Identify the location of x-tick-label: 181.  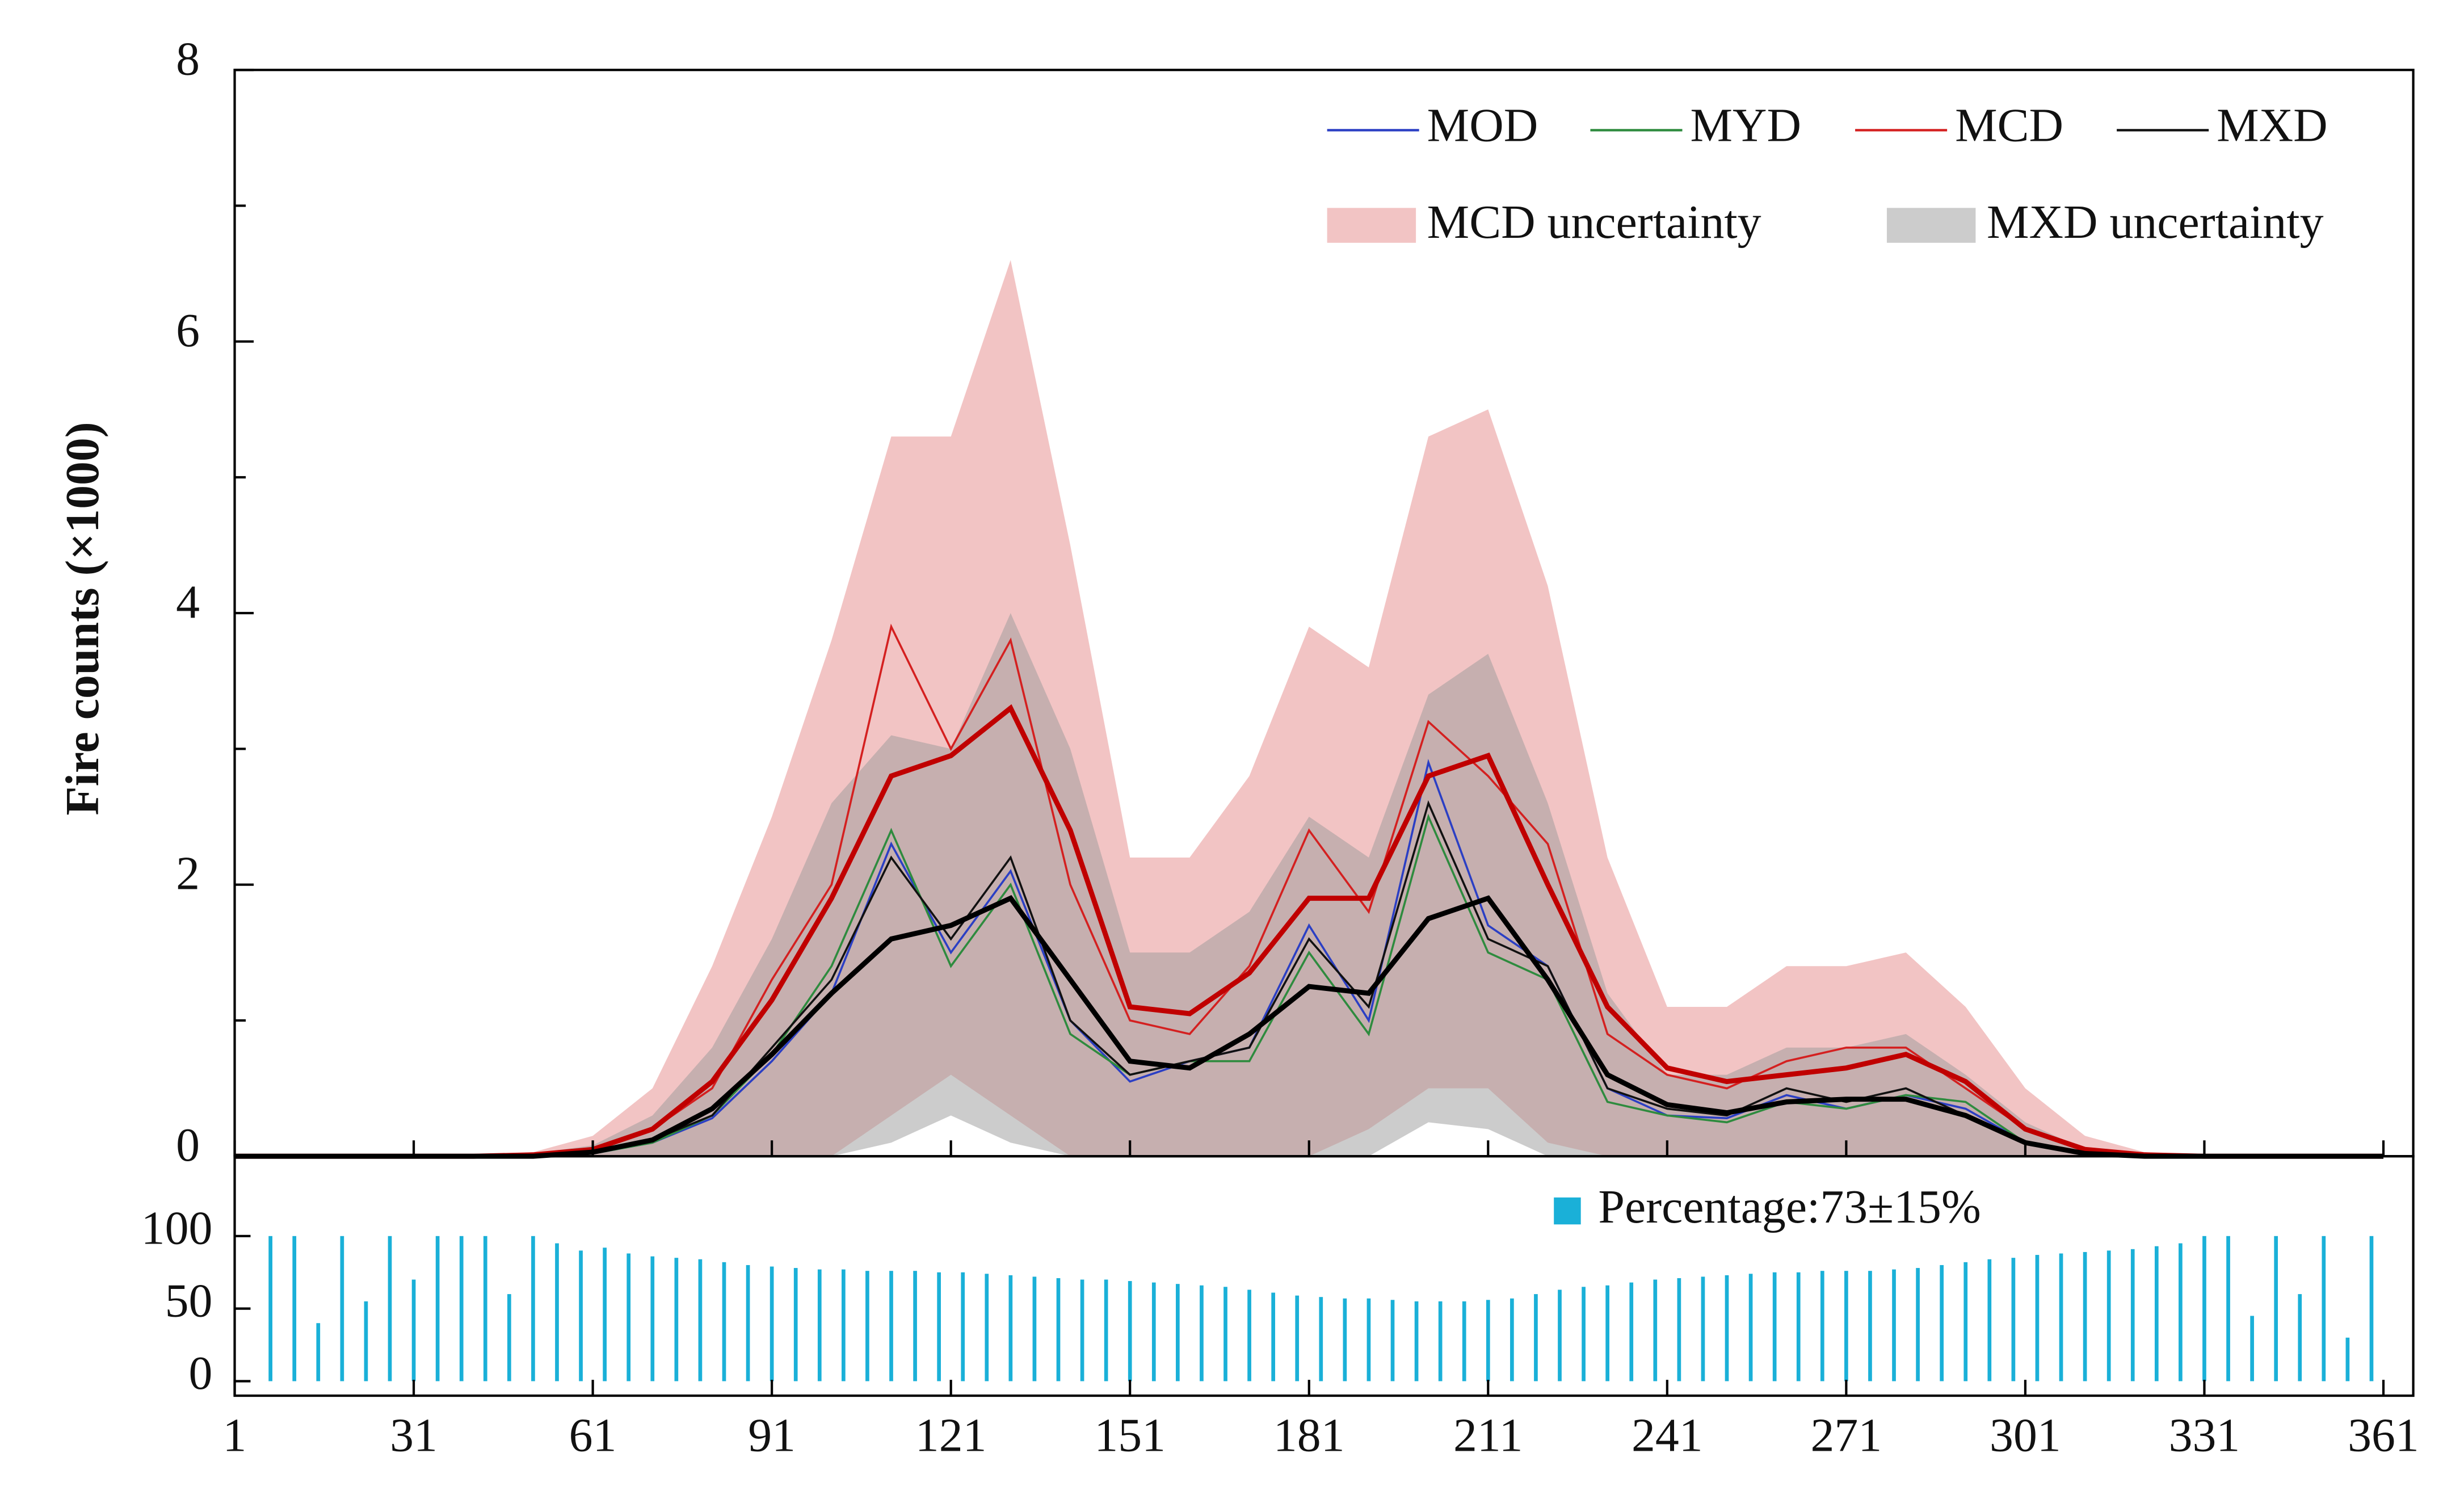
(1309, 1435).